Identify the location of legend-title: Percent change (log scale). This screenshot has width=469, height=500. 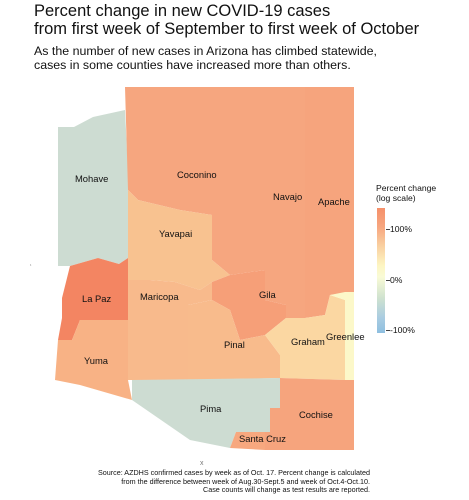
(421, 193).